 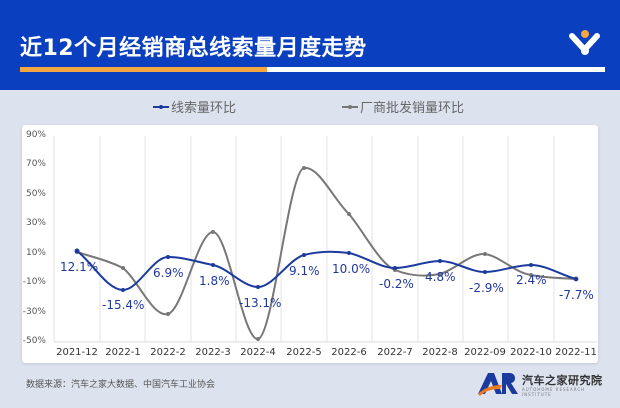 I want to click on legend-label: 线索量环比, so click(x=204, y=108).